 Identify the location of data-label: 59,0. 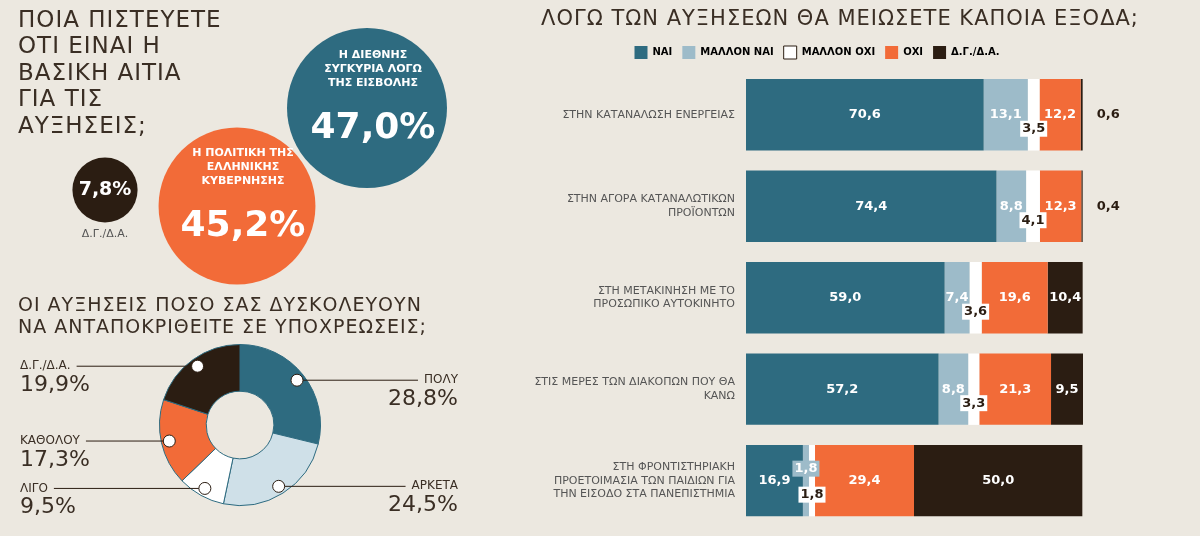
(845, 297).